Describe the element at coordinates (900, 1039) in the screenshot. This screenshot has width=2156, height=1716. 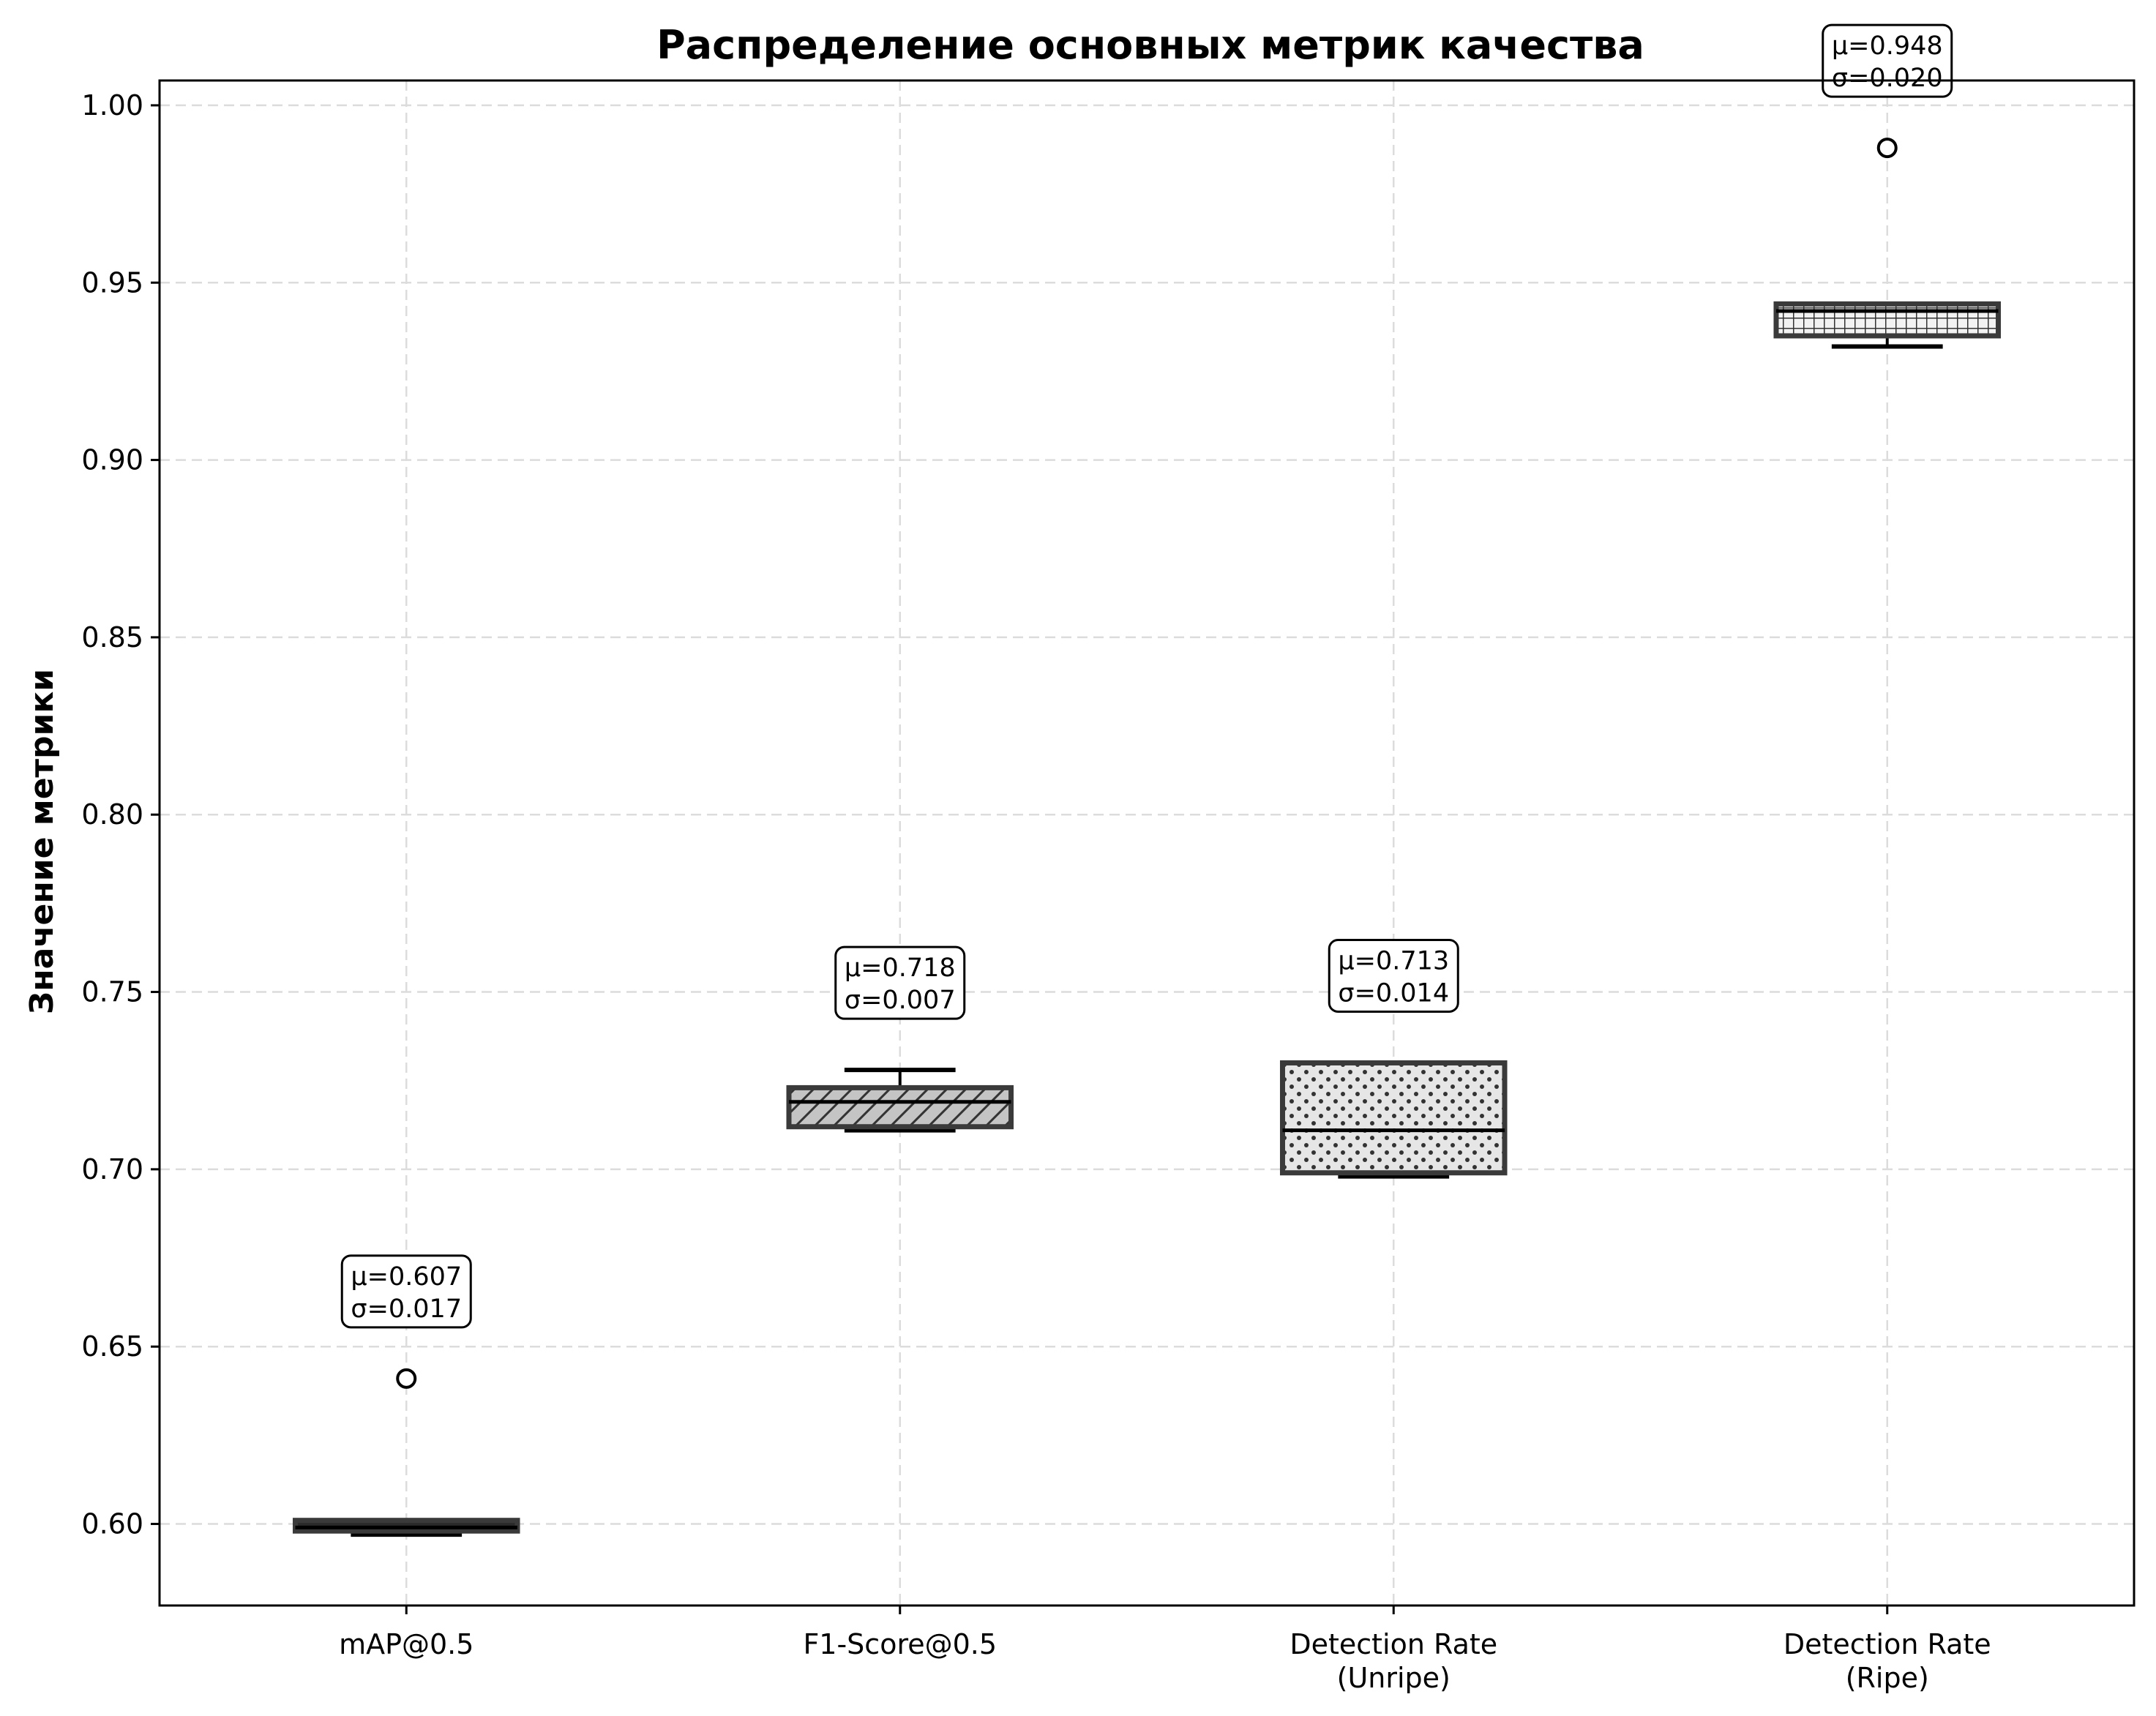
I see `box-2: μ=0.718 σ=0.007` at that location.